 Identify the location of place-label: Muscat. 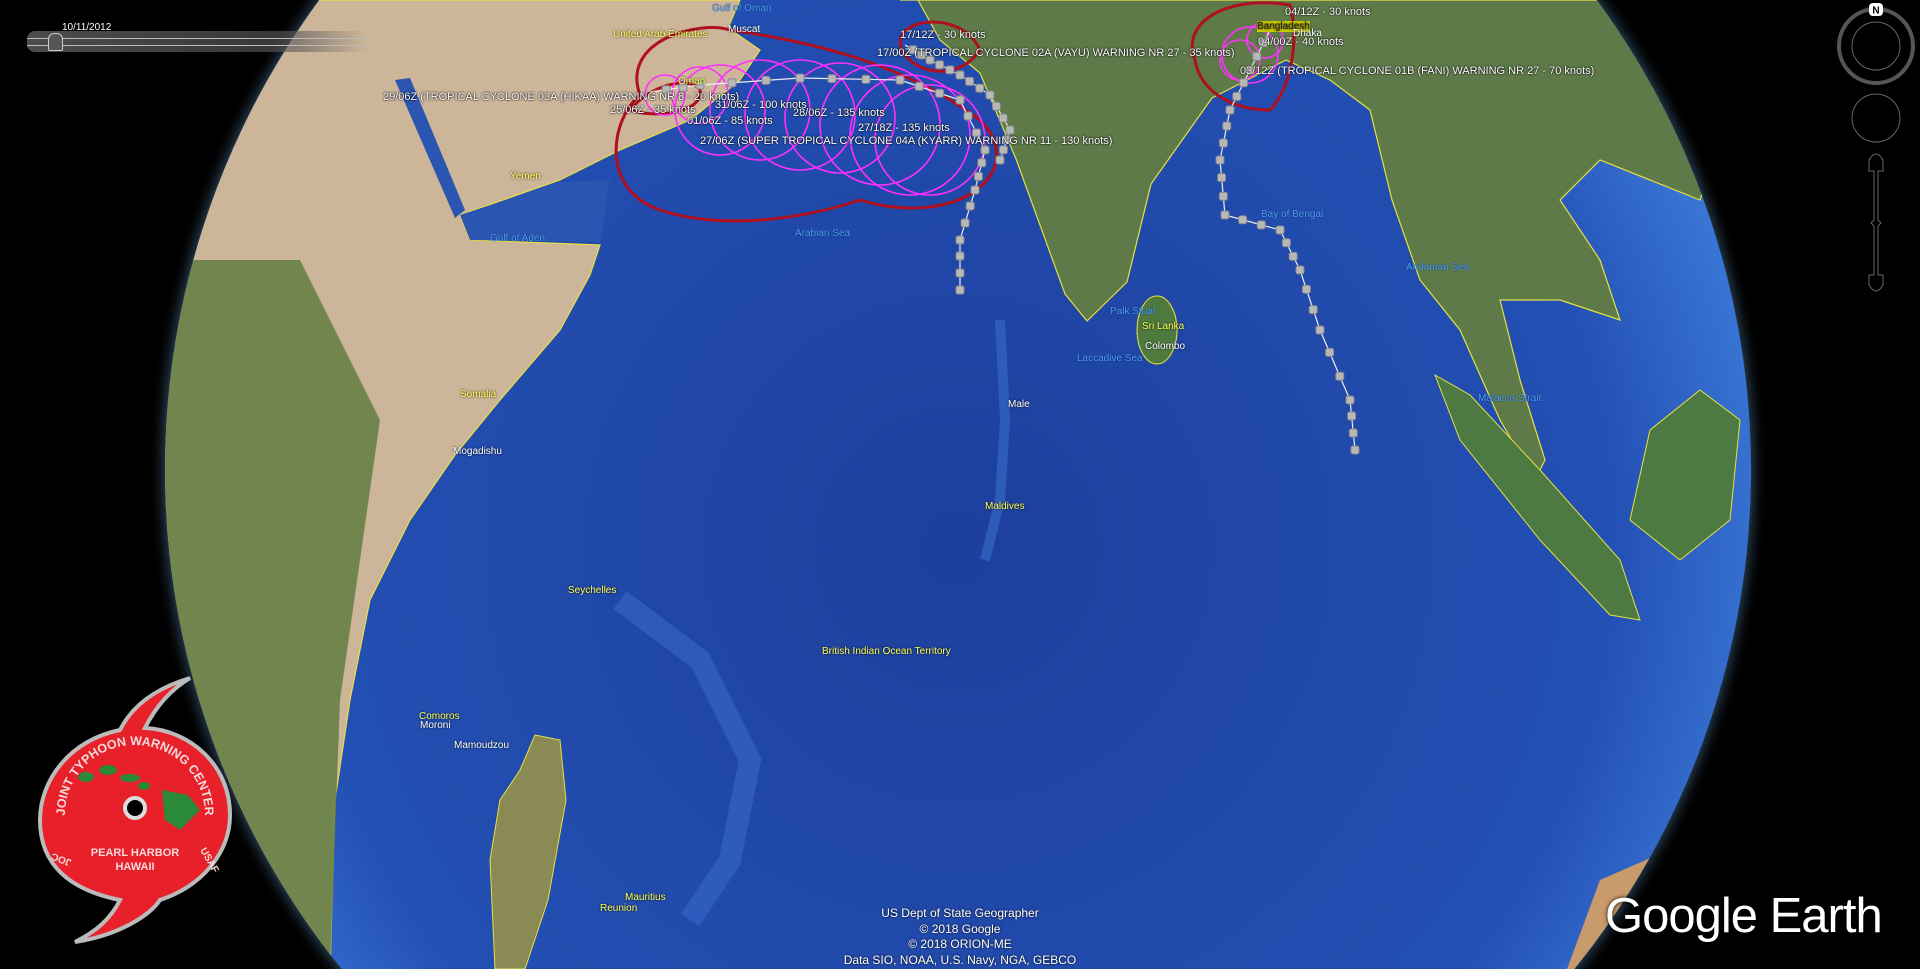
(744, 29).